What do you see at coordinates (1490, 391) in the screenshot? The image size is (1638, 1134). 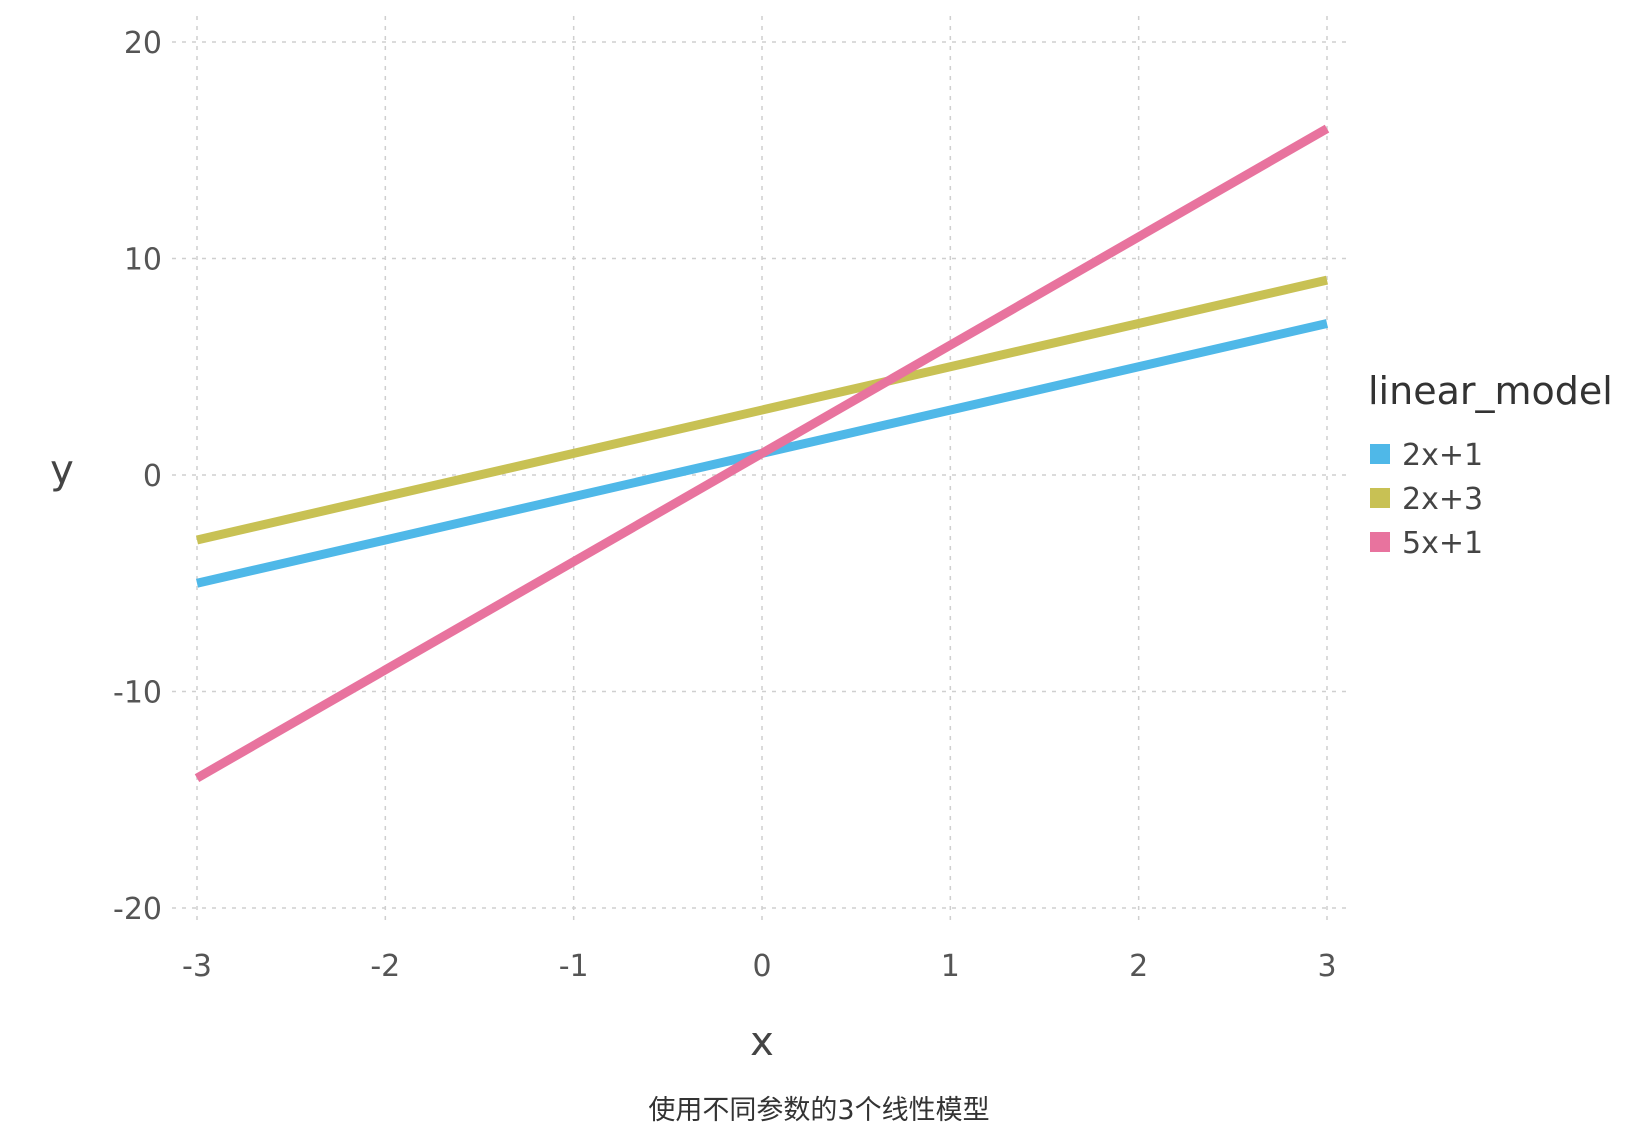 I see `legend-title: linear_model` at bounding box center [1490, 391].